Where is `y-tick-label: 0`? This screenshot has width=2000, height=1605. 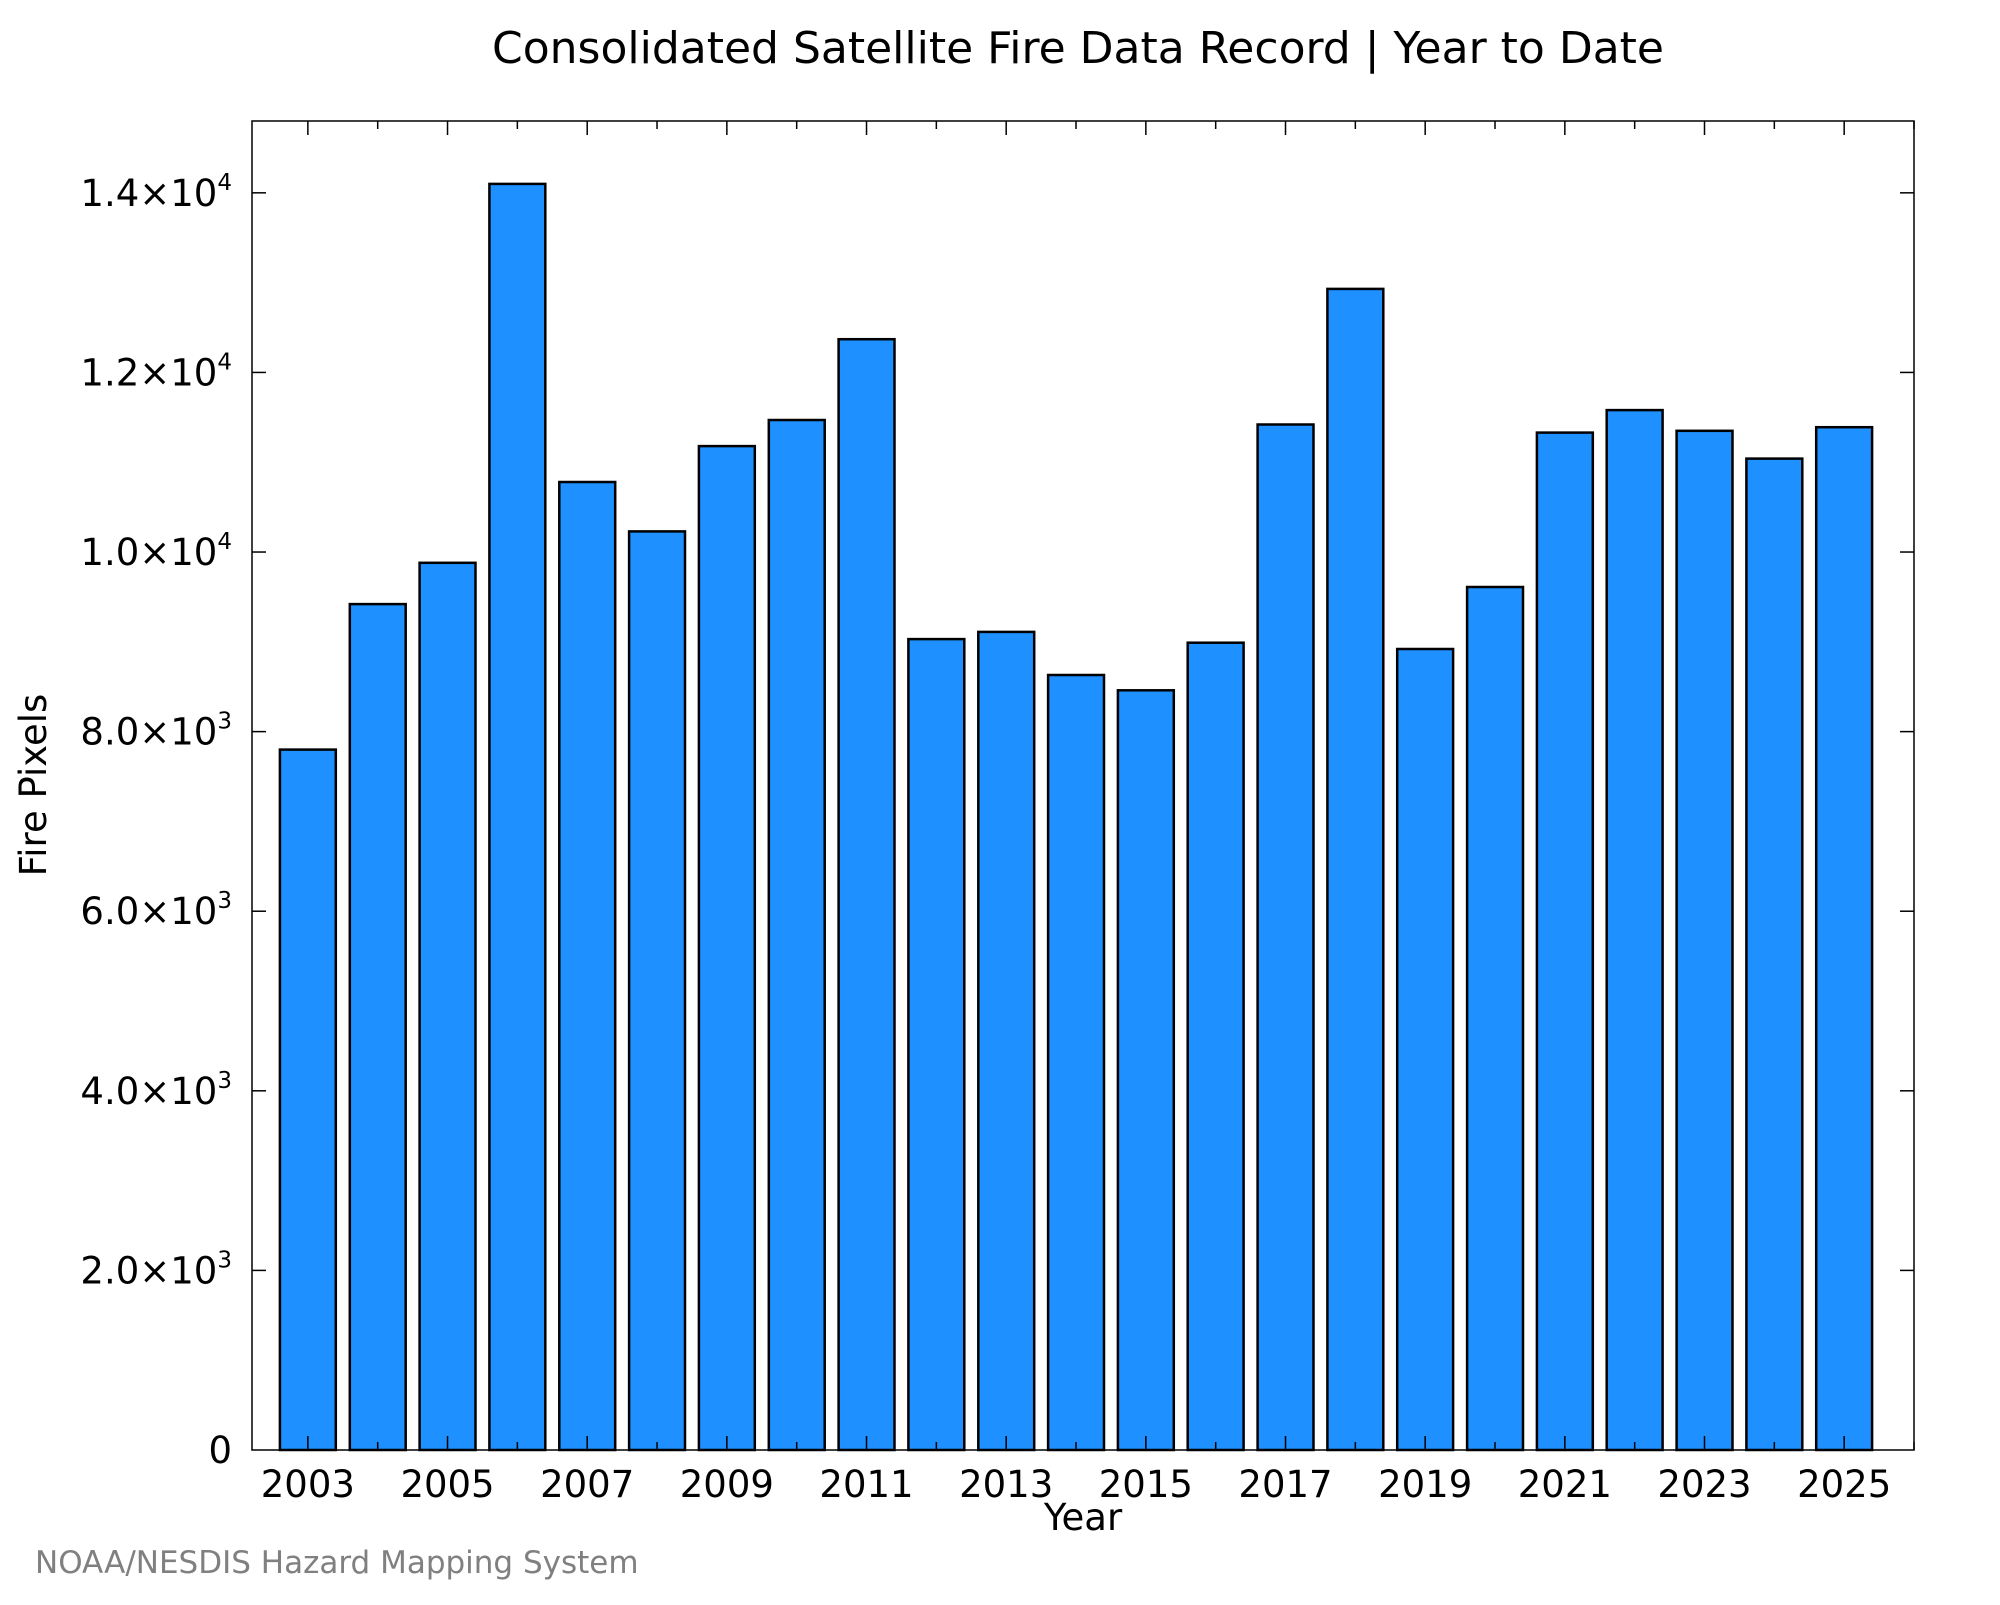 y-tick-label: 0 is located at coordinates (220, 1450).